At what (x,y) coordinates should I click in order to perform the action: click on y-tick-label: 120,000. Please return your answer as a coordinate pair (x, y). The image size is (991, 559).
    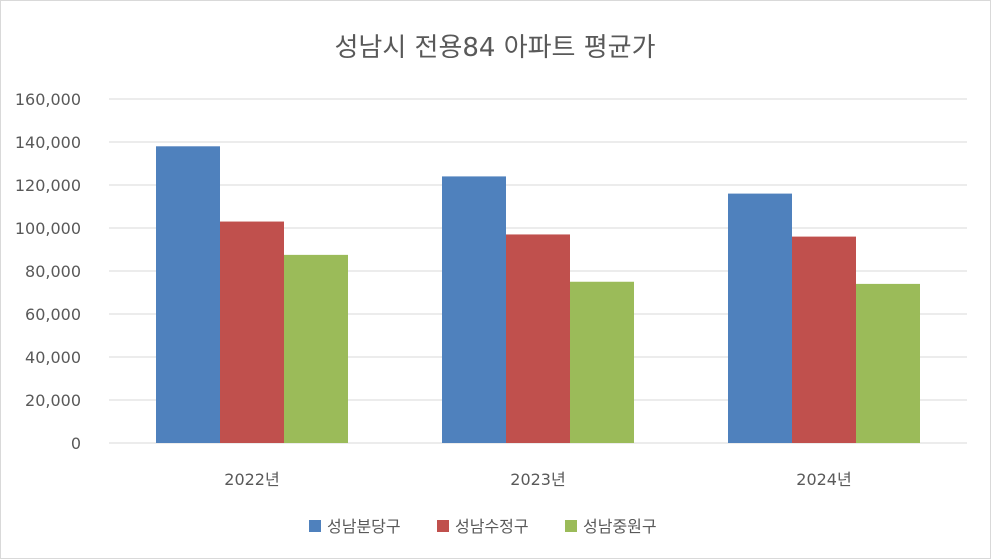
    Looking at the image, I should click on (48, 185).